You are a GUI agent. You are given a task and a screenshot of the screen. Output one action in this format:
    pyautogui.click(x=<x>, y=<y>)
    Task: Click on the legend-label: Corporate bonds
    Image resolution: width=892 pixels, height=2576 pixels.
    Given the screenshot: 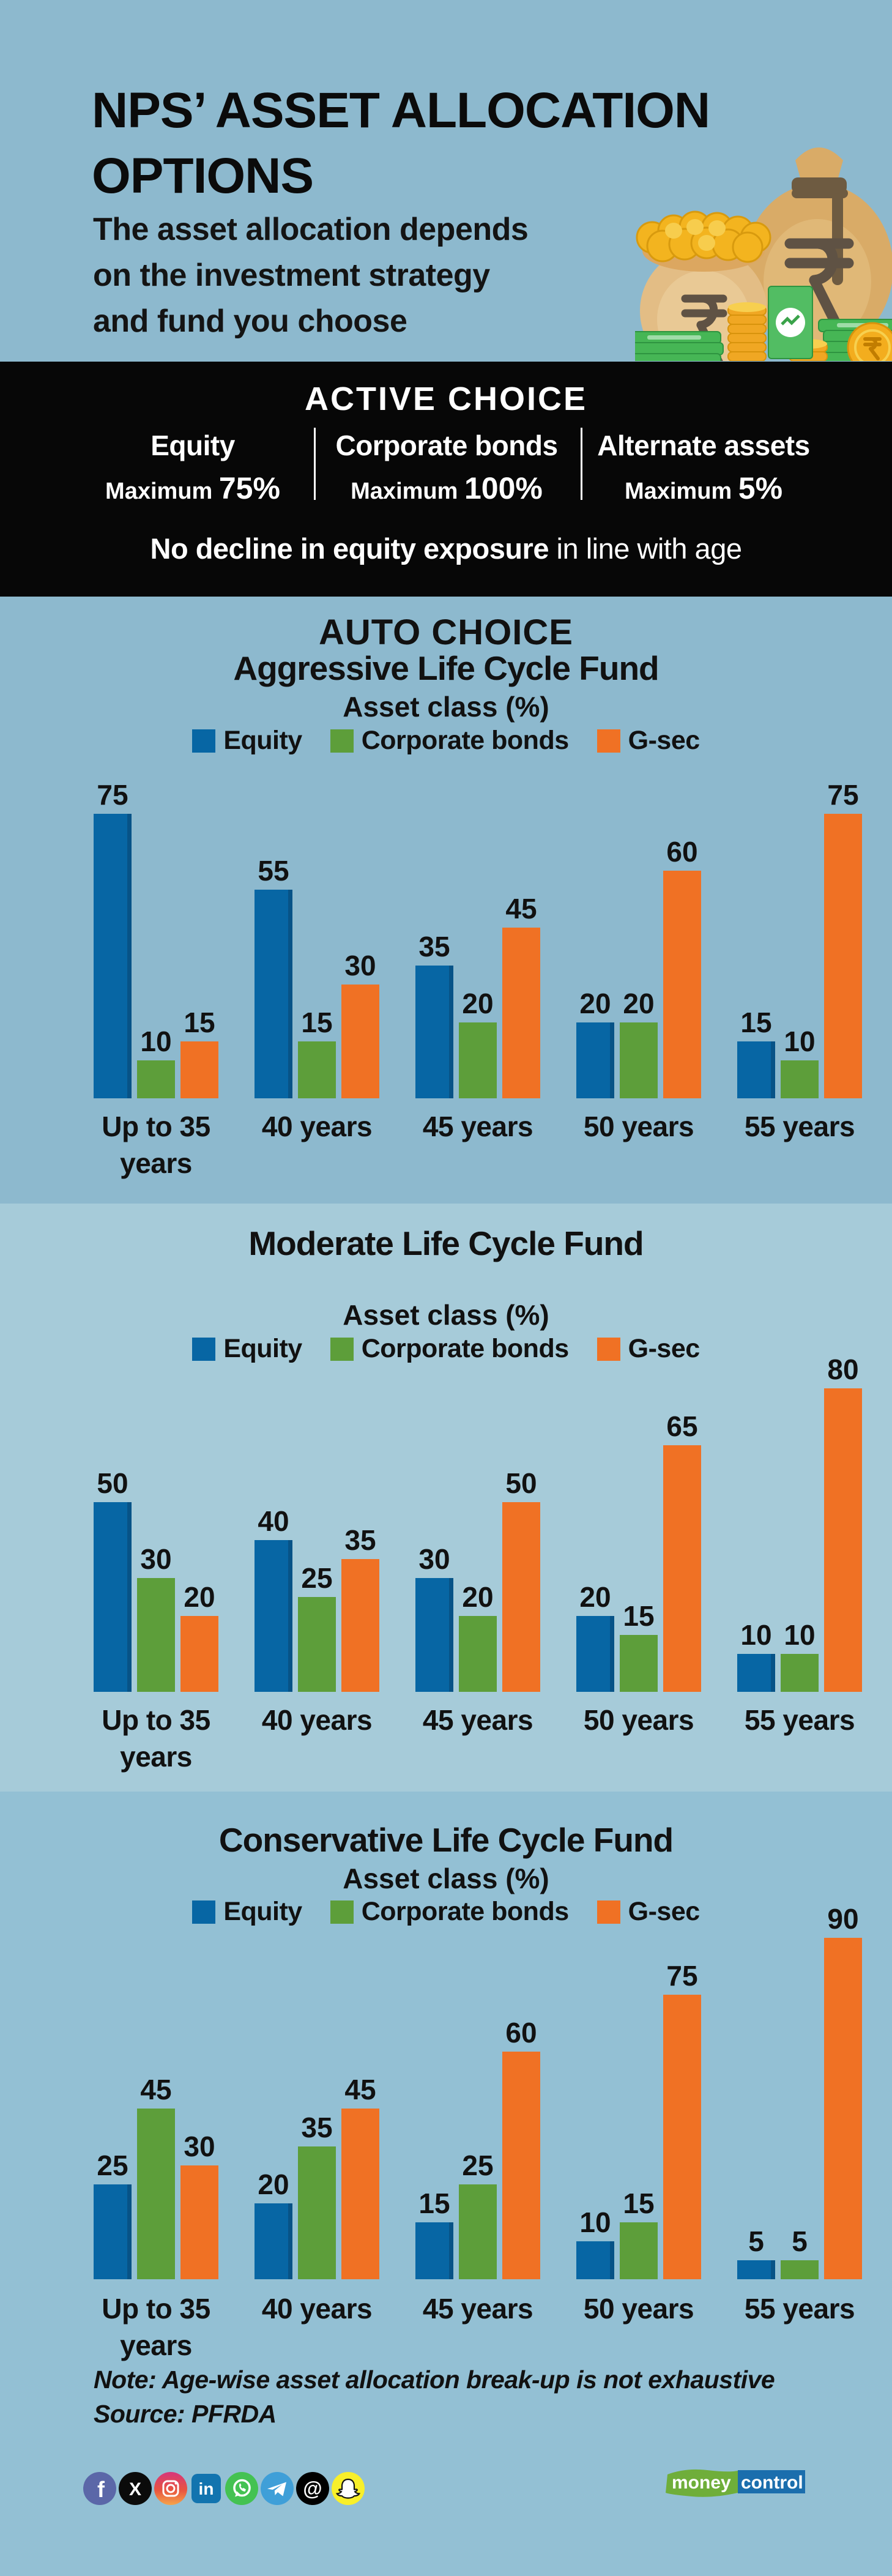 What is the action you would take?
    pyautogui.click(x=465, y=741)
    